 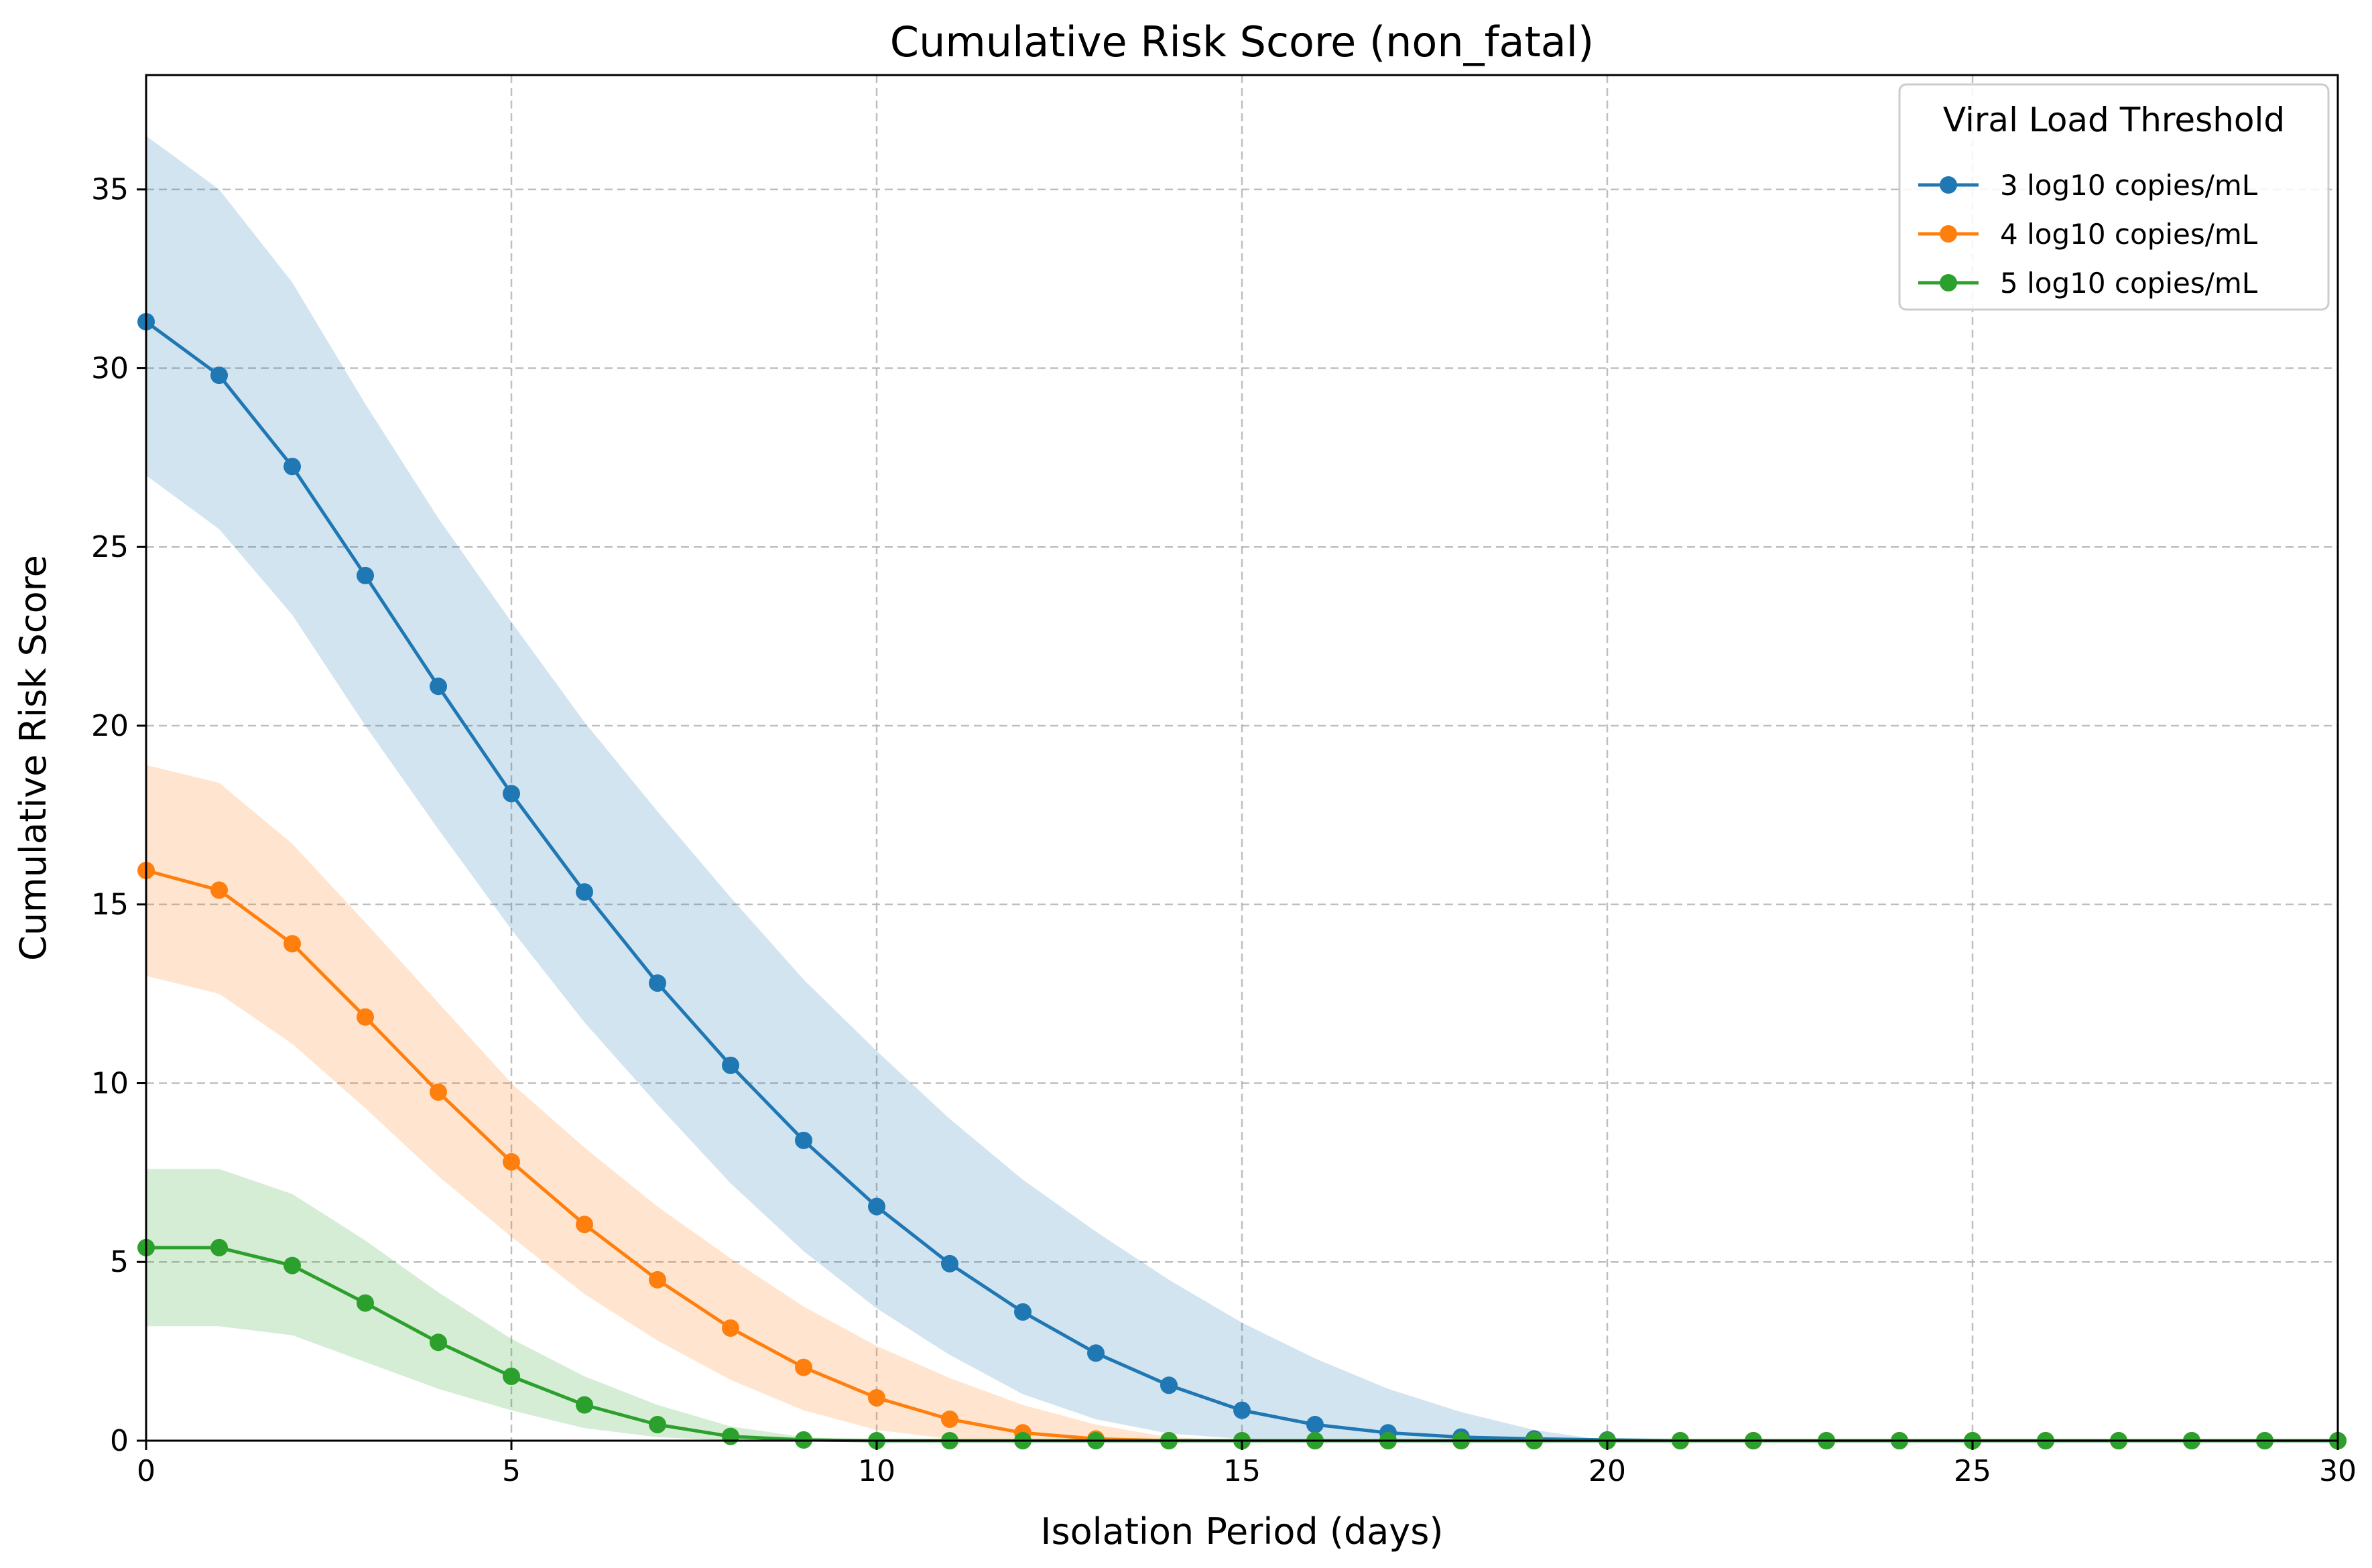 What do you see at coordinates (1242, 1471) in the screenshot?
I see `x-tick-label: 15` at bounding box center [1242, 1471].